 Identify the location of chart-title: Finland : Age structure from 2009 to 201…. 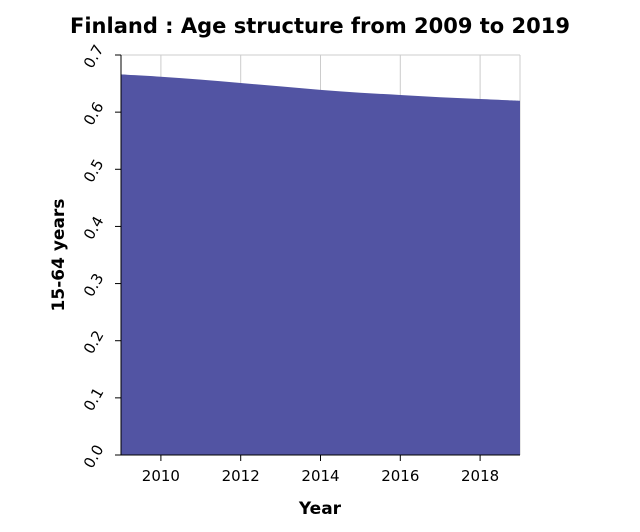
(320, 26).